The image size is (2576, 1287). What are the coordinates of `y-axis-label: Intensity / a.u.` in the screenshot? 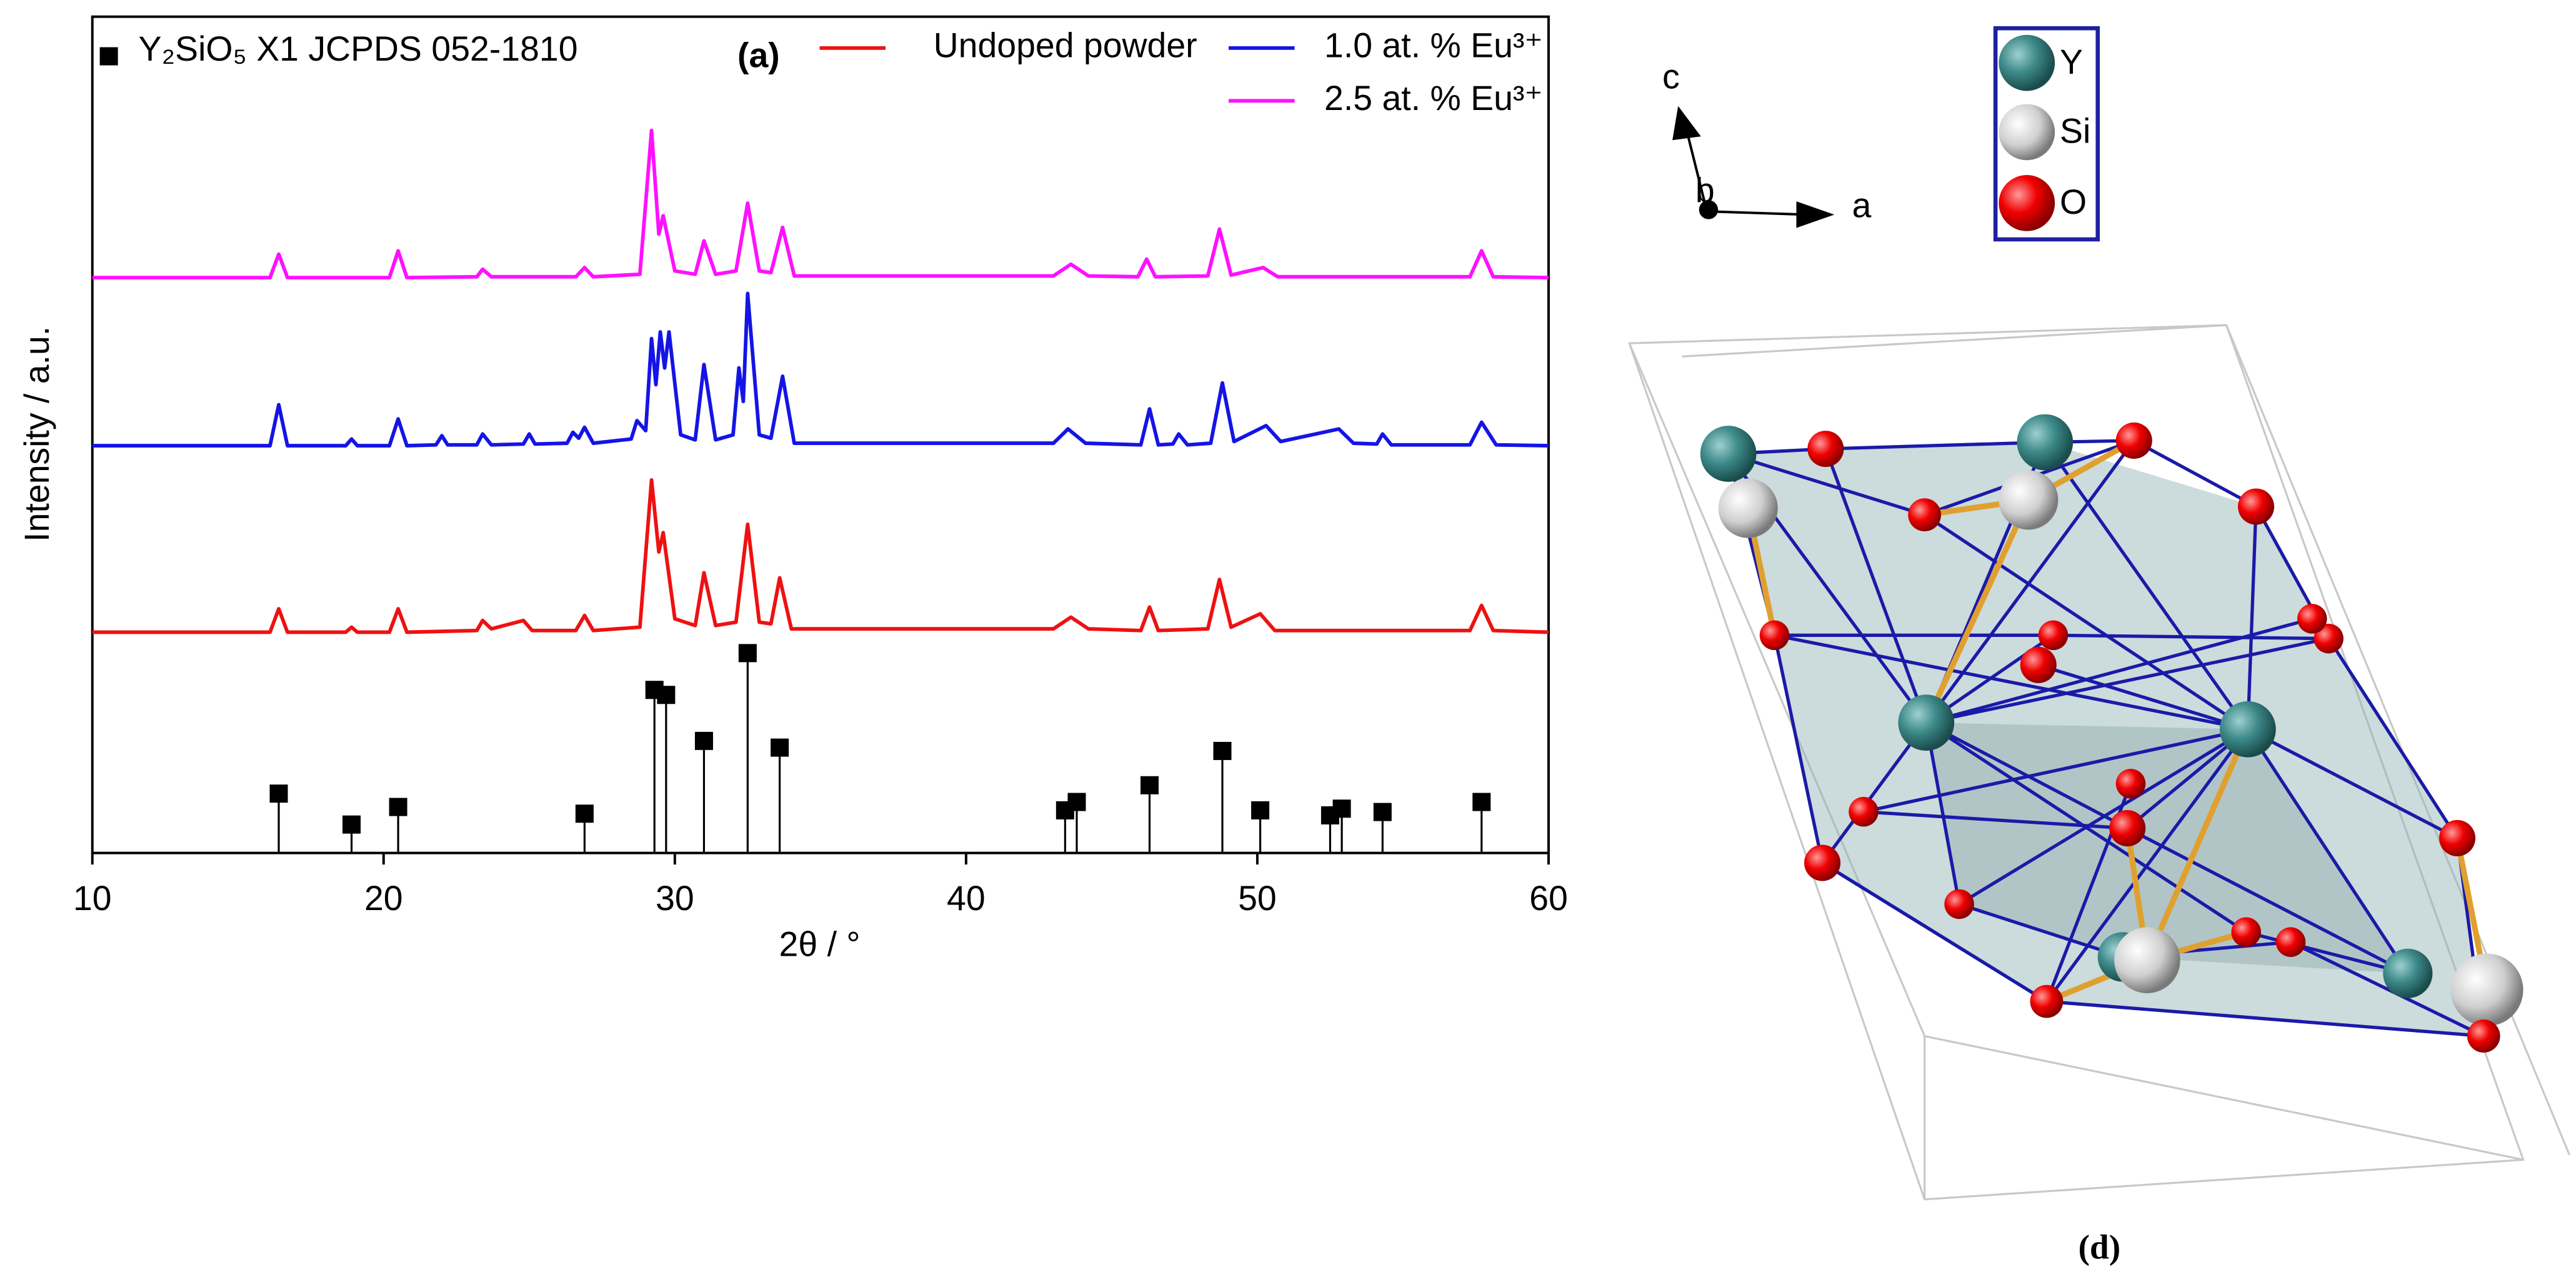 It's located at (36, 434).